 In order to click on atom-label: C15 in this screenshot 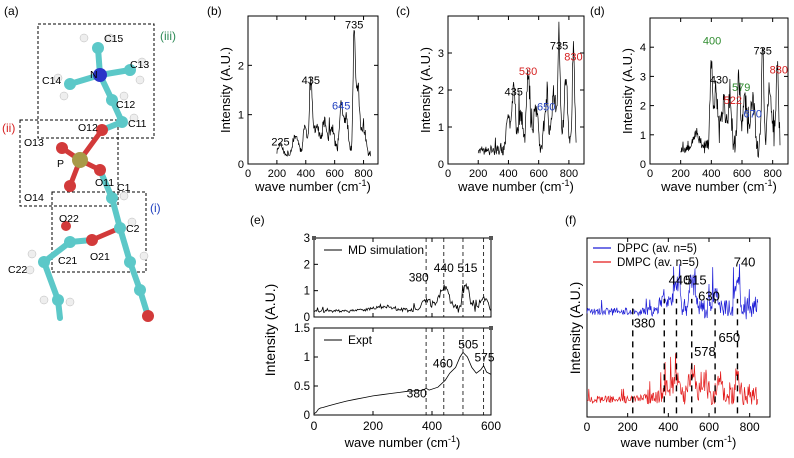, I will do `click(113, 39)`.